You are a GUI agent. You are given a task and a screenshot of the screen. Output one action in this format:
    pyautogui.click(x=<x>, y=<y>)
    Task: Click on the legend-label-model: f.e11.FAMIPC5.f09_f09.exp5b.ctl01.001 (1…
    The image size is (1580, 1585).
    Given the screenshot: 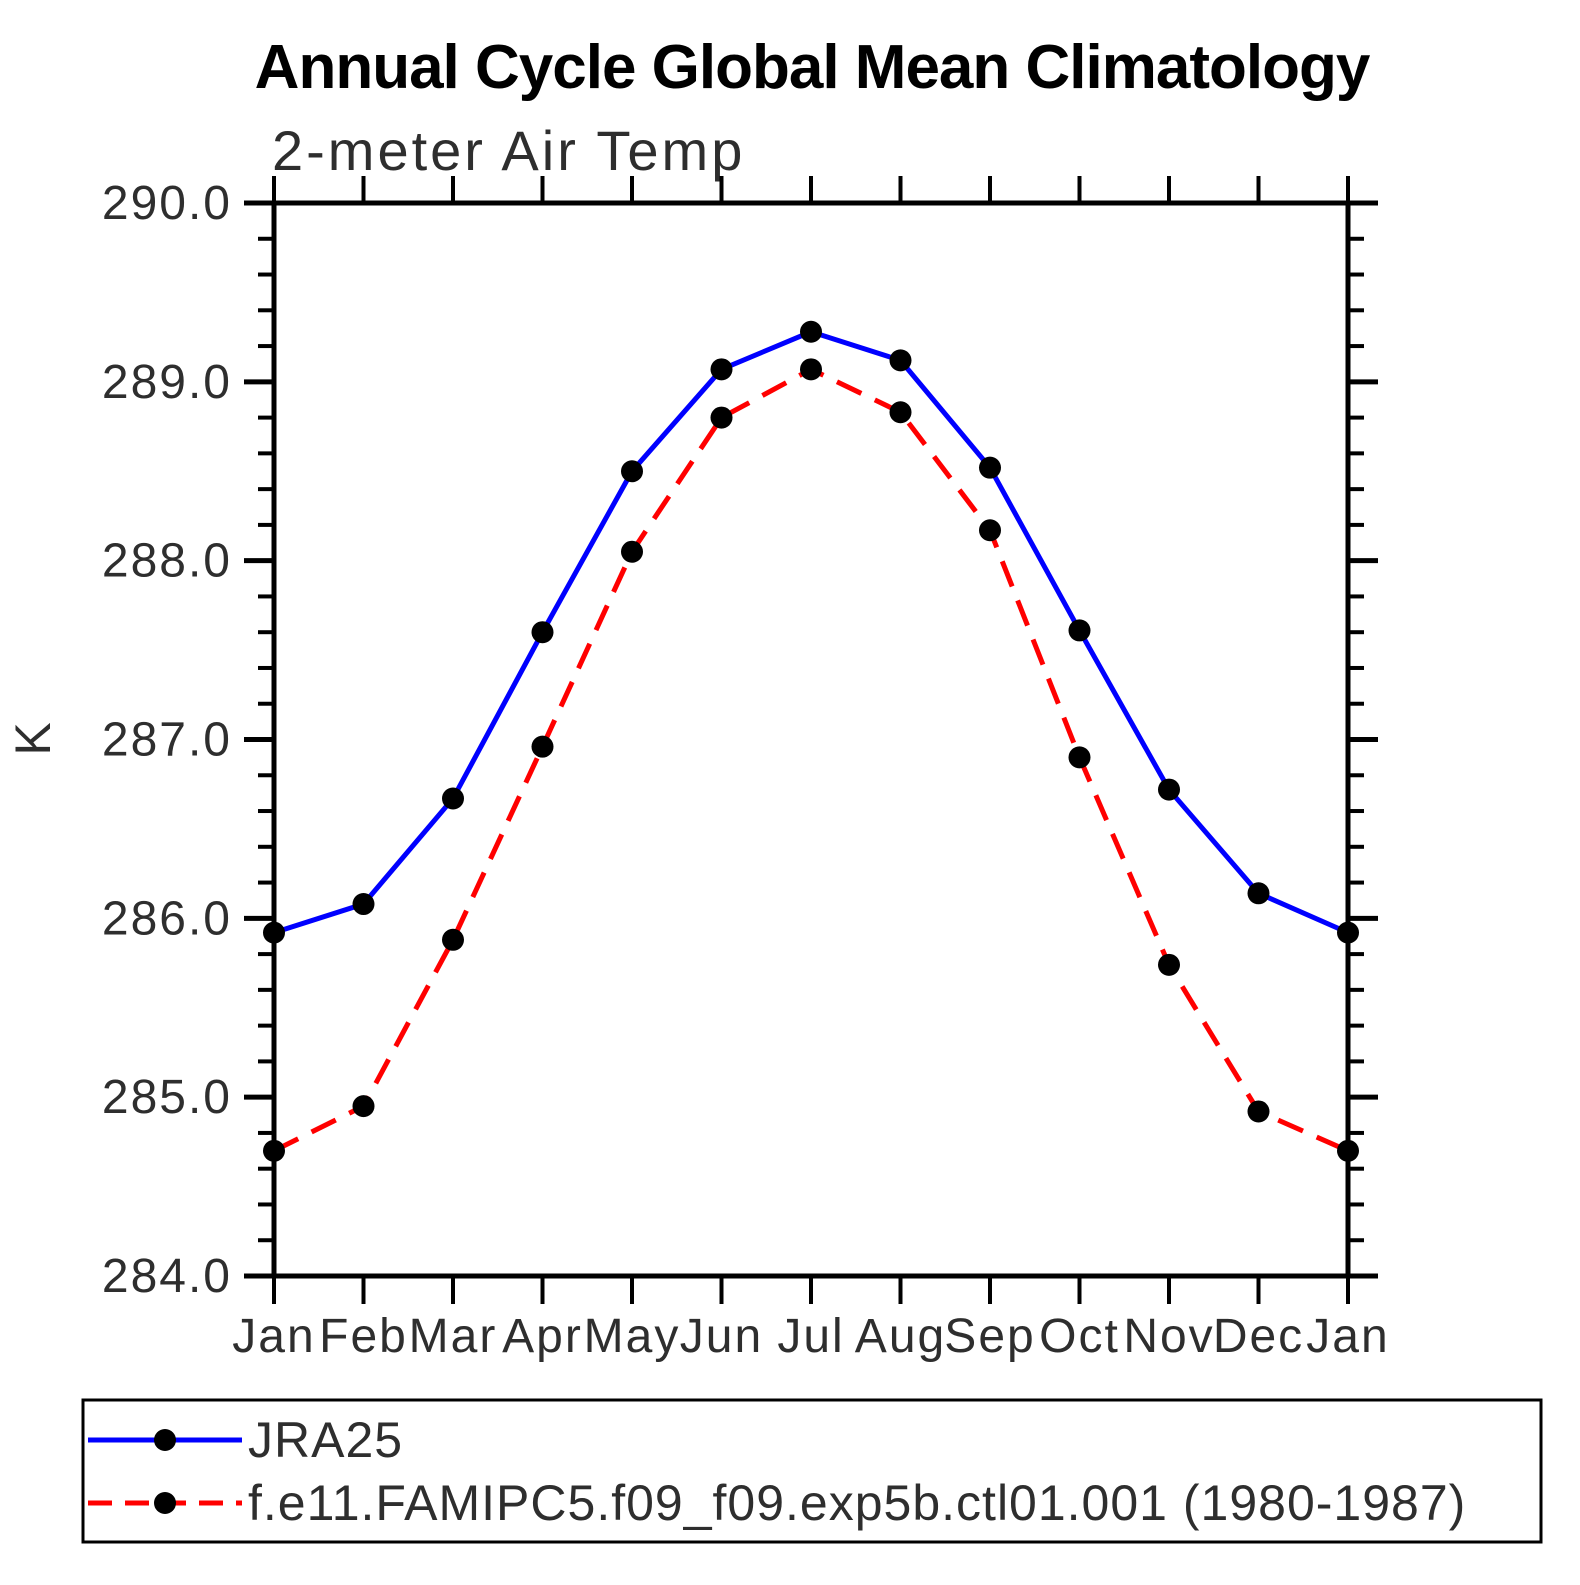 What is the action you would take?
    pyautogui.click(x=857, y=1503)
    